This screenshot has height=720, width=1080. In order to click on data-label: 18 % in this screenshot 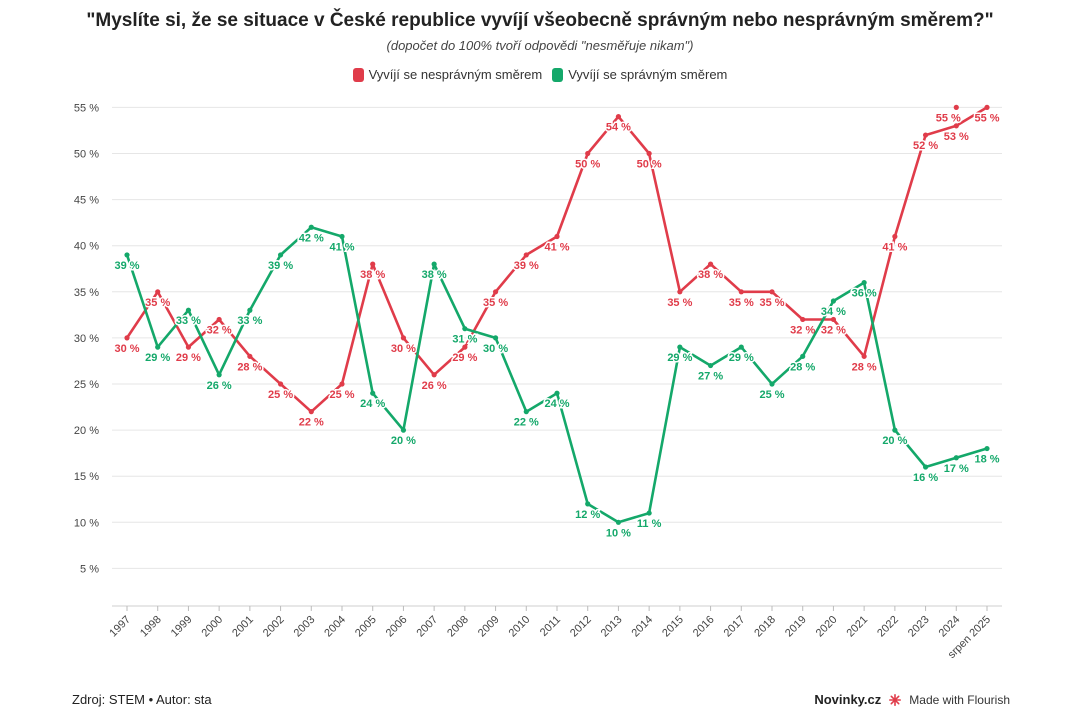, I will do `click(986, 460)`.